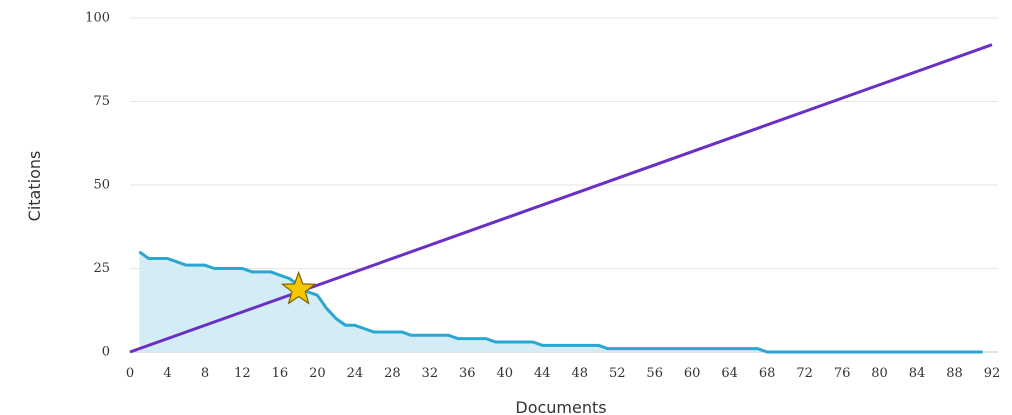 Image resolution: width=1012 pixels, height=415 pixels. What do you see at coordinates (542, 373) in the screenshot?
I see `x-tick-label: 44` at bounding box center [542, 373].